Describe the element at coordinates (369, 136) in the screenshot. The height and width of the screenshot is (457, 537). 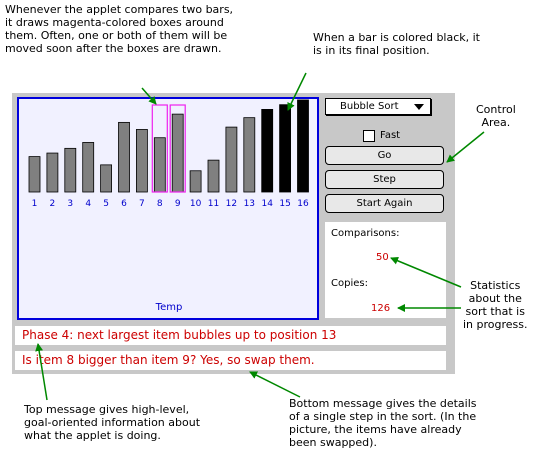
I see `checkbox-icon` at that location.